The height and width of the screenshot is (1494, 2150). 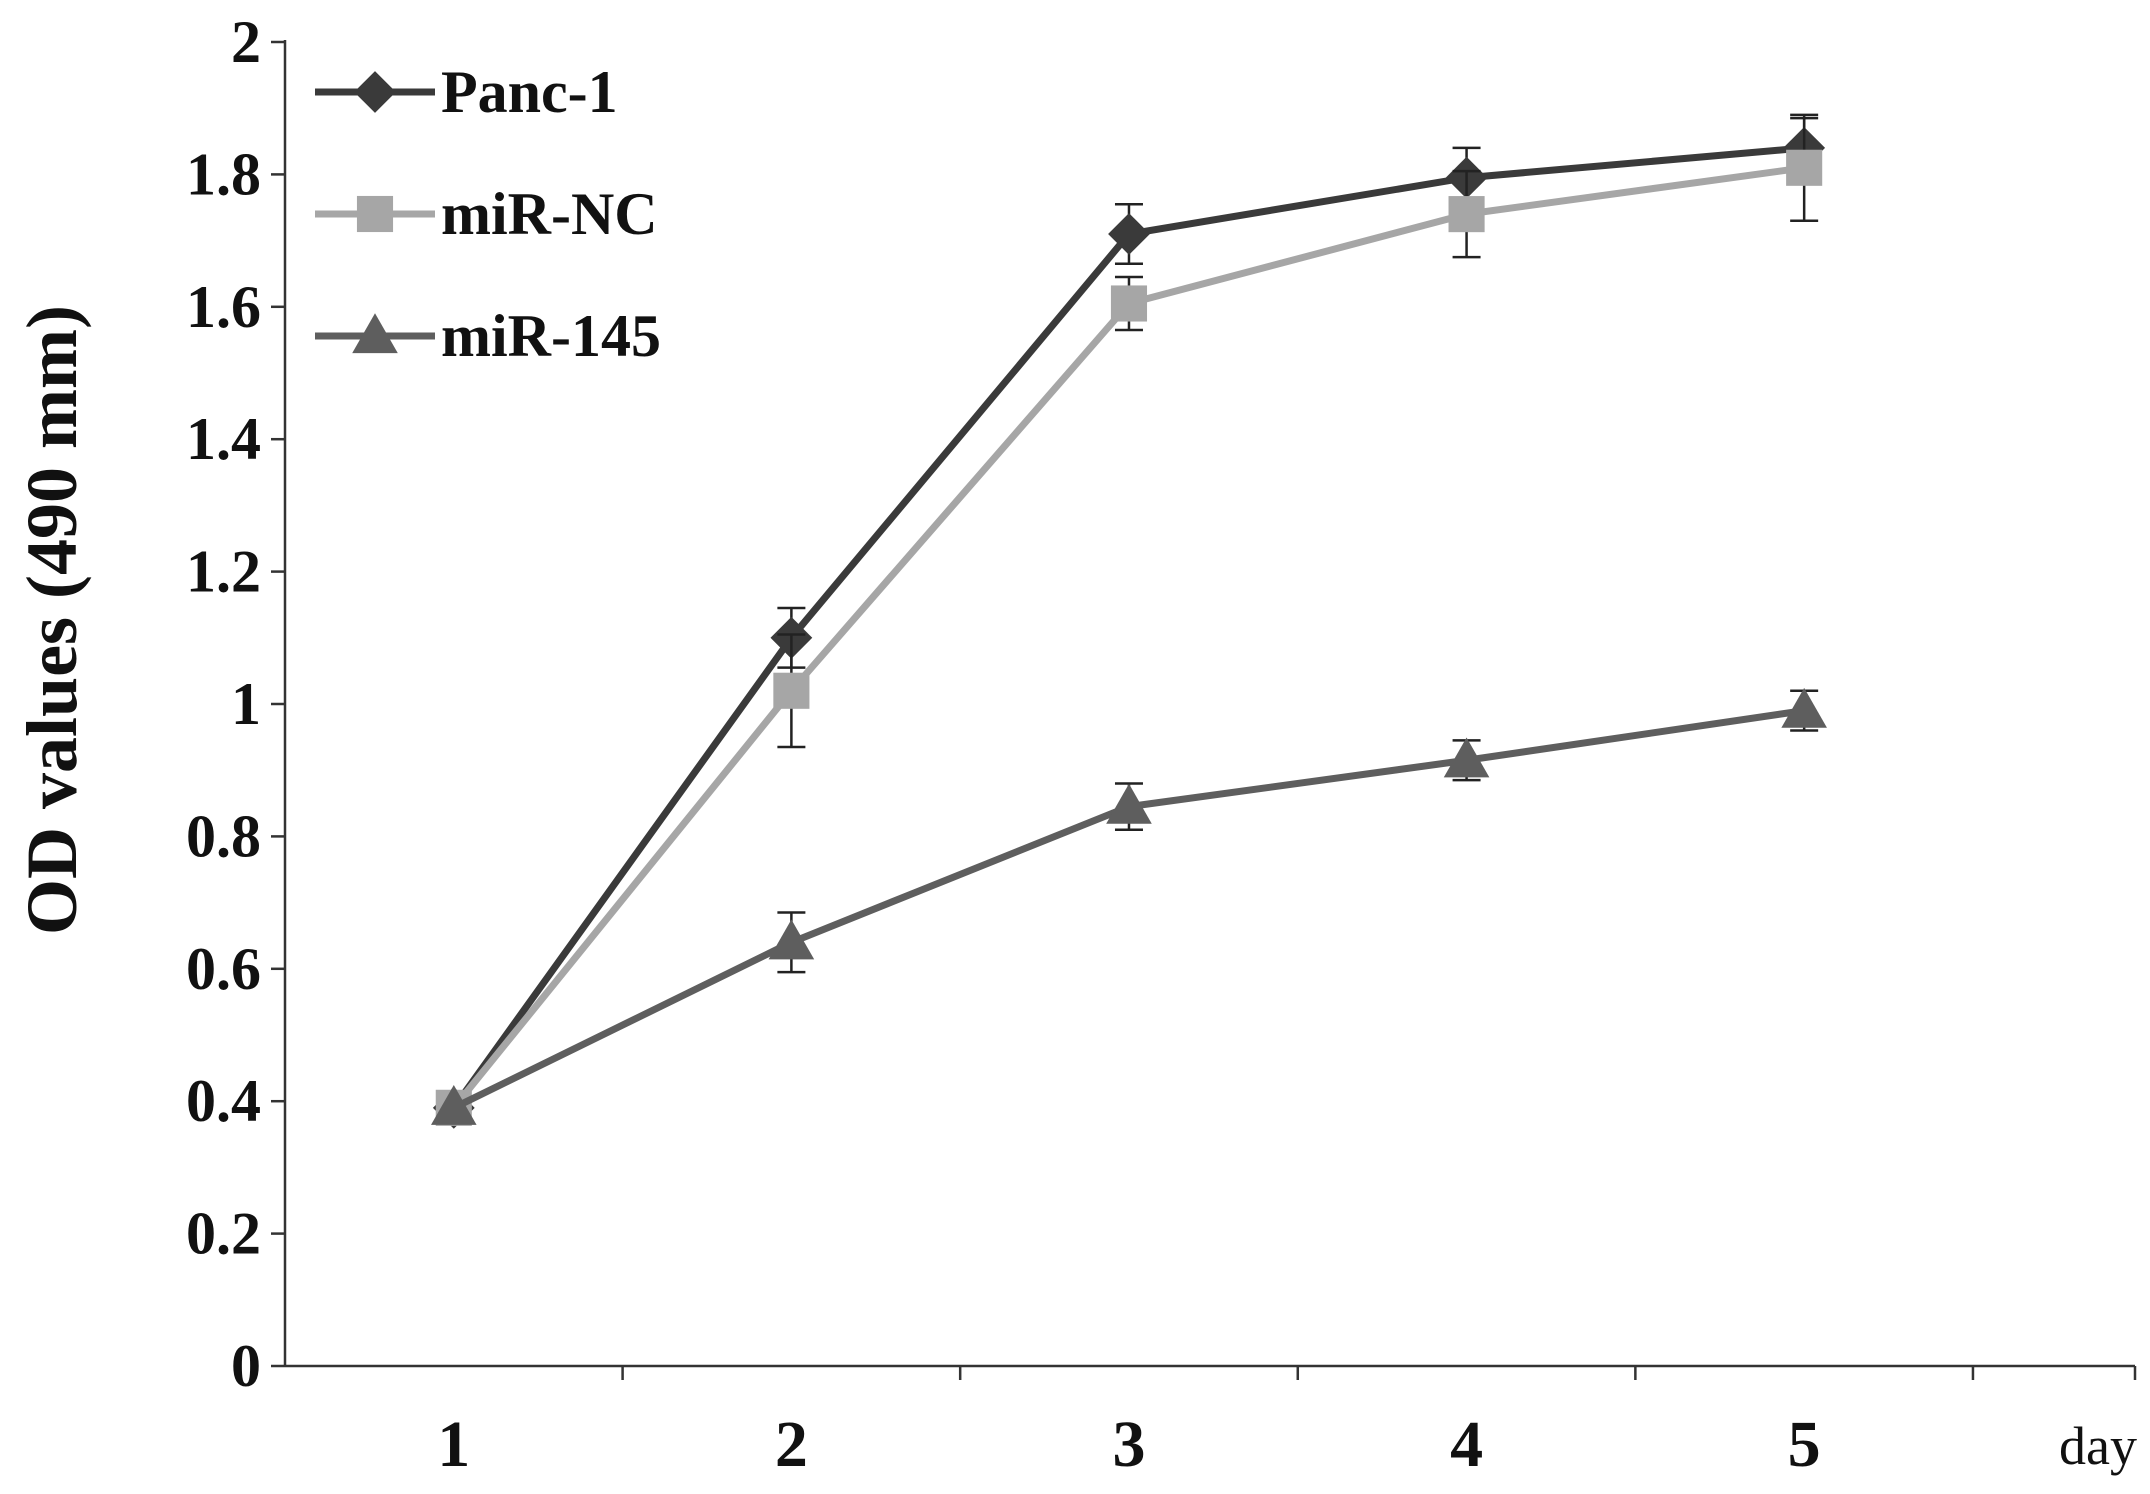 What do you see at coordinates (791, 1444) in the screenshot?
I see `x-tick-label: 2` at bounding box center [791, 1444].